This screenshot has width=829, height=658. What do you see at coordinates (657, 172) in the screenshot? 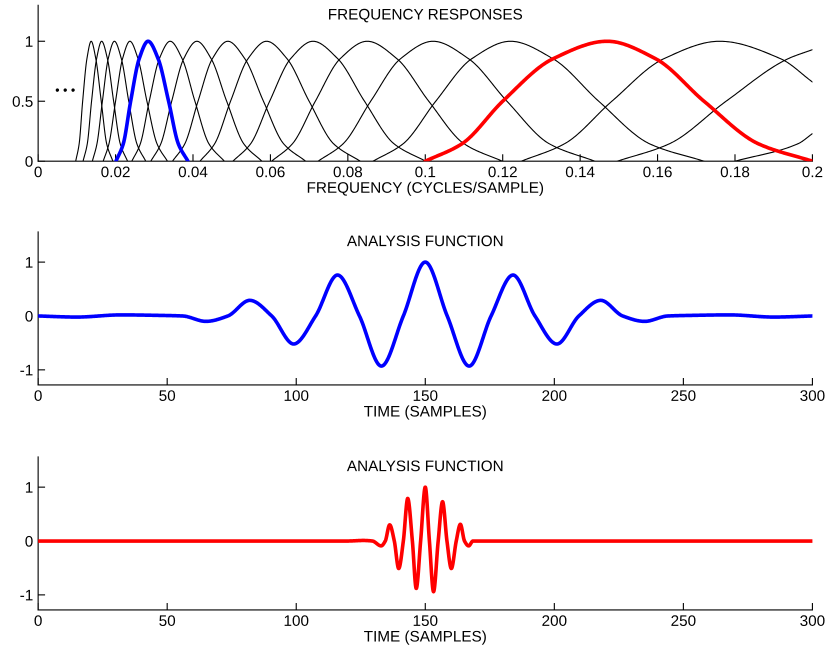
I see `x-tick-label: 0.16` at bounding box center [657, 172].